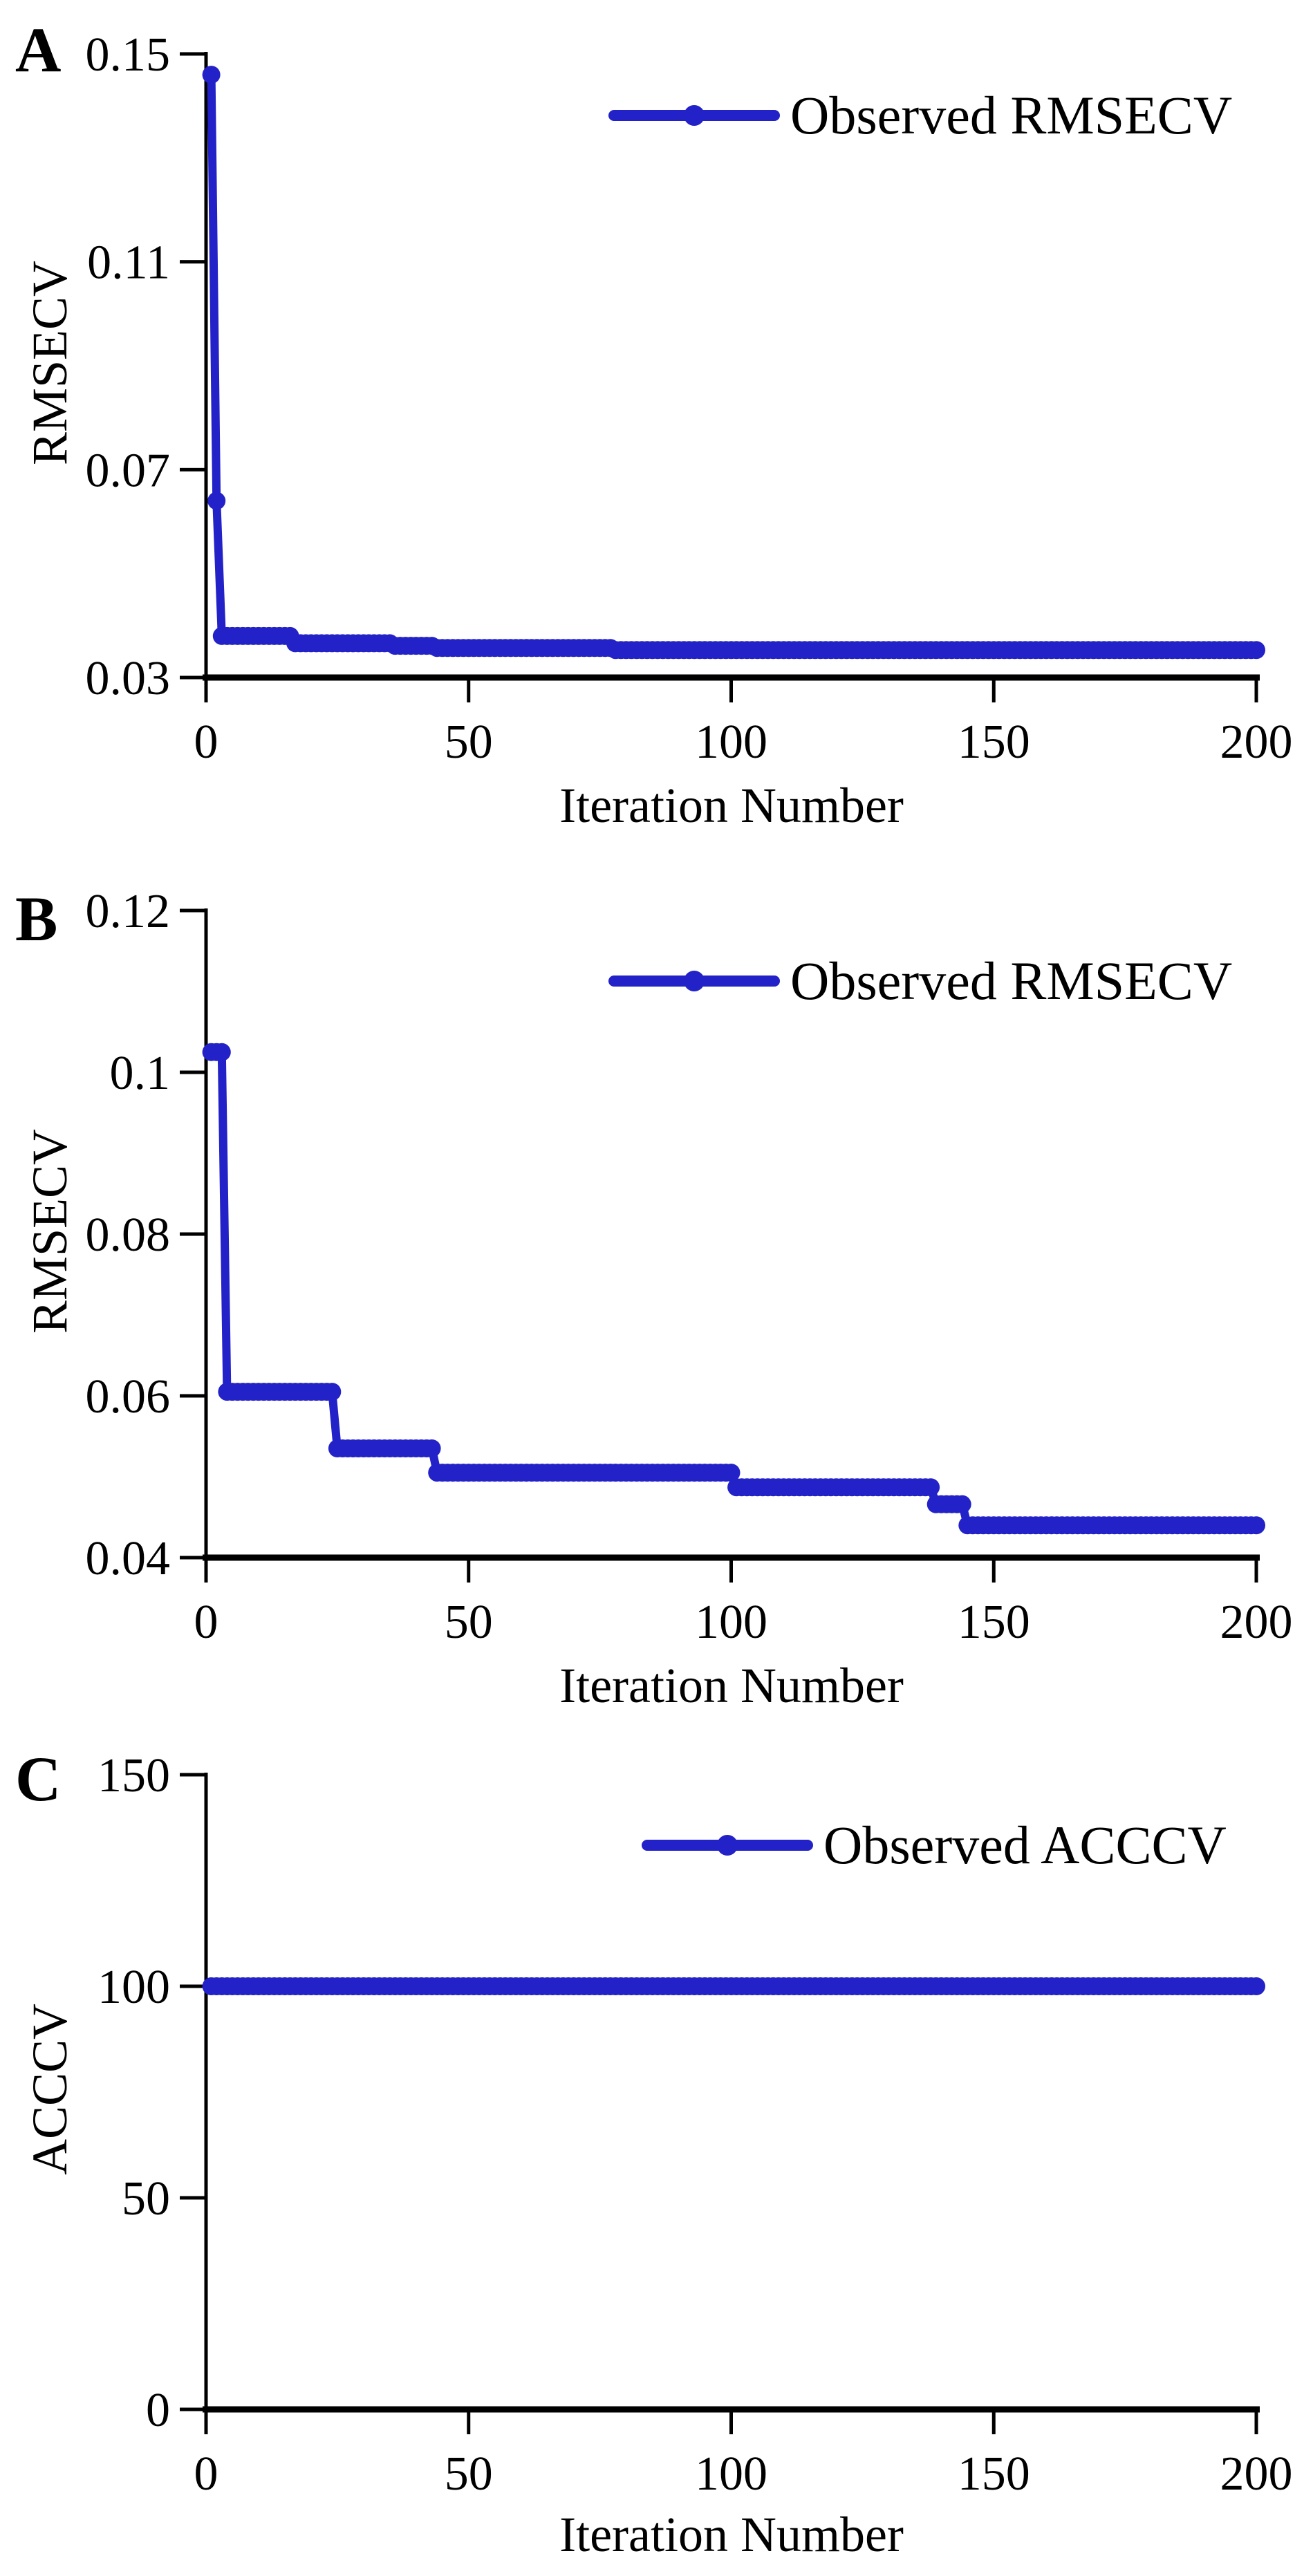  Describe the element at coordinates (731, 1685) in the screenshot. I see `chart-b-x-axis-title: Iteration Number` at that location.